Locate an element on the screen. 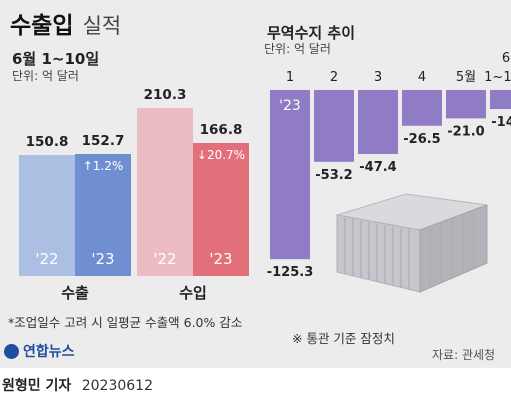 This screenshot has width=511, height=400. title-main: 수출입 is located at coordinates (42, 26).